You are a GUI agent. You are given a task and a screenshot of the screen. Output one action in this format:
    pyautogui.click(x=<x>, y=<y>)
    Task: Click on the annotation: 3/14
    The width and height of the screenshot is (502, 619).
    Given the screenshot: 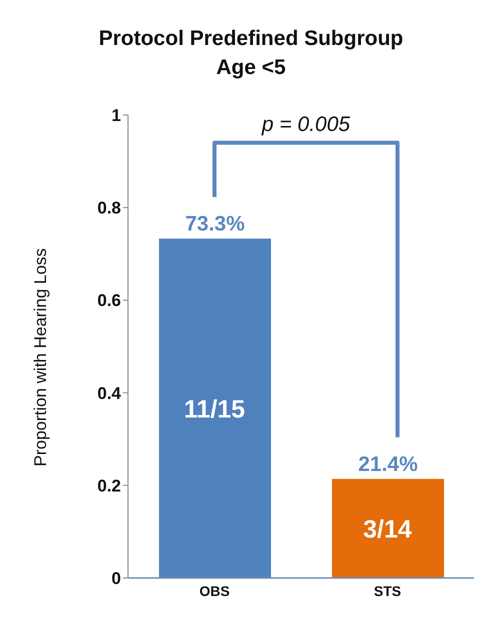 What is the action you would take?
    pyautogui.click(x=387, y=529)
    